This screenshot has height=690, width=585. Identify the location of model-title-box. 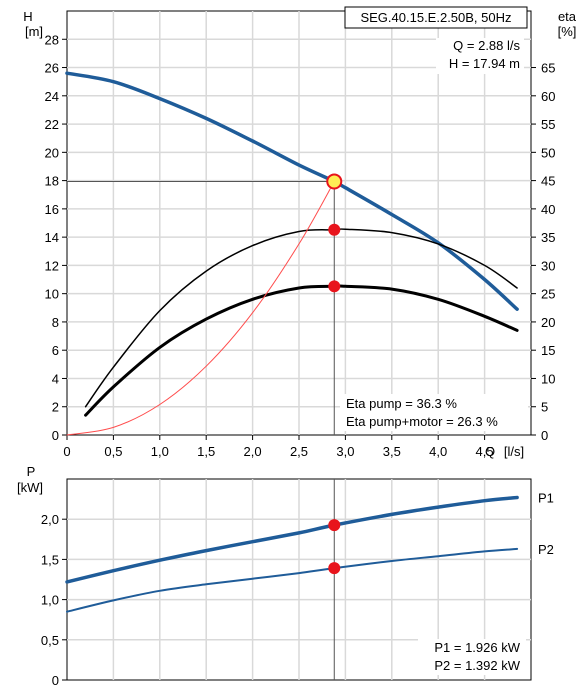
(436, 17).